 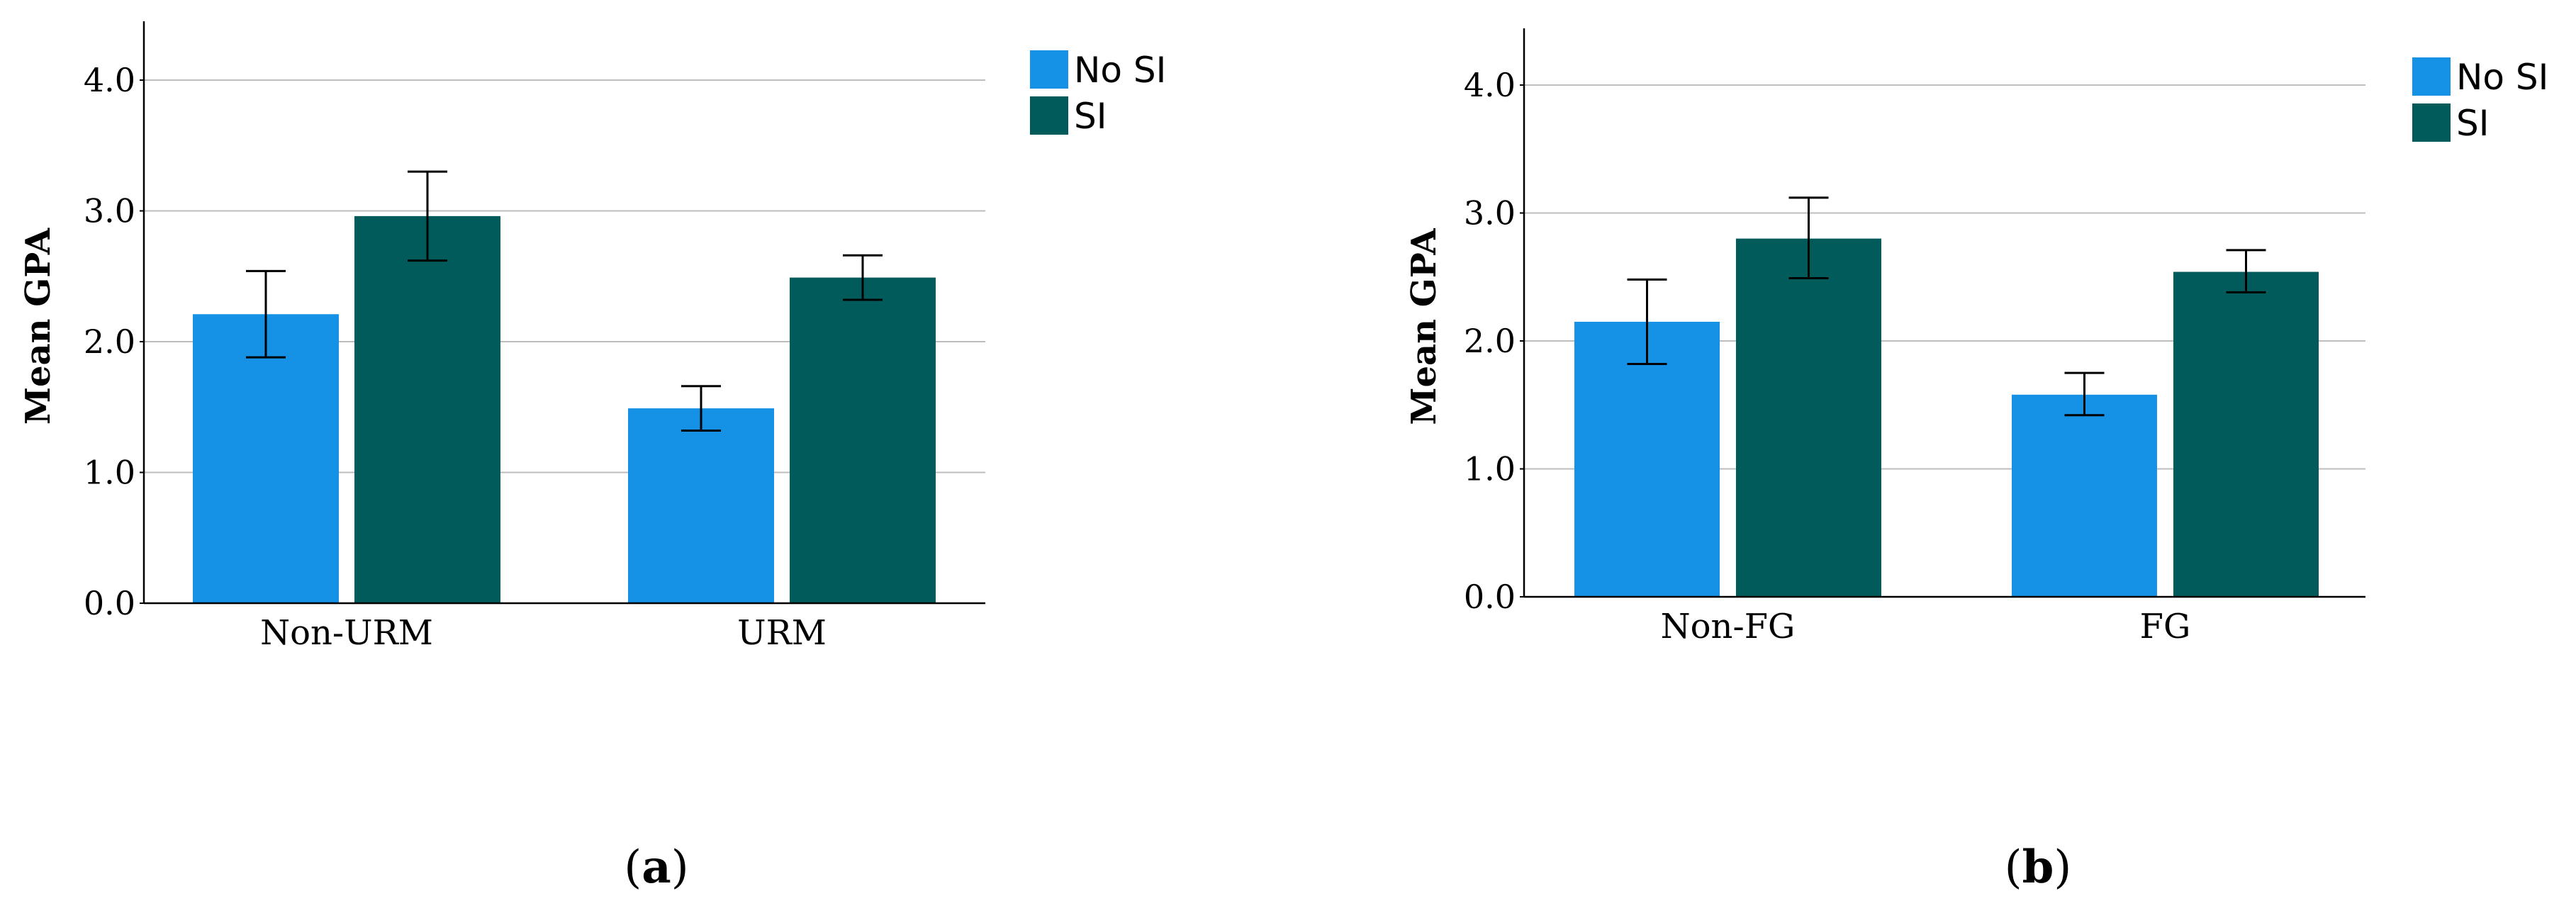 What do you see at coordinates (266, 458) in the screenshot?
I see `bar-no-si-non-urm` at bounding box center [266, 458].